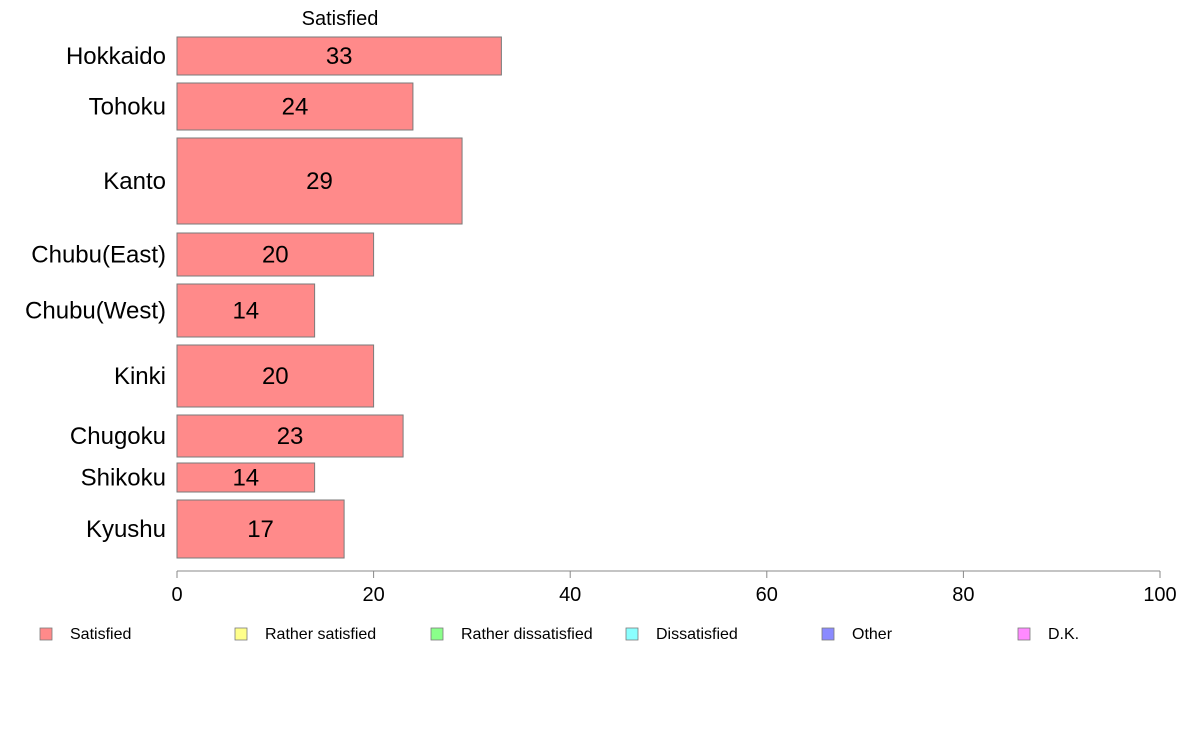 The width and height of the screenshot is (1188, 736). I want to click on category-label: Kanto, so click(134, 181).